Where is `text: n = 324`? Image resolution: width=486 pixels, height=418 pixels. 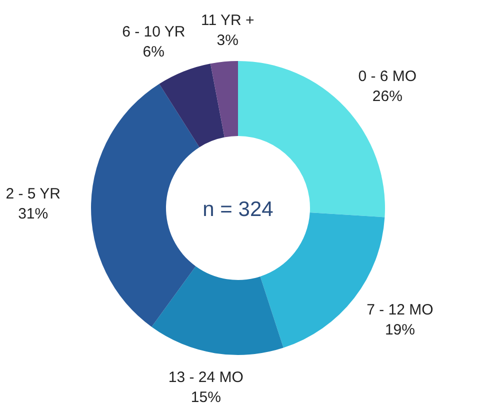 text: n = 324 is located at coordinates (238, 209).